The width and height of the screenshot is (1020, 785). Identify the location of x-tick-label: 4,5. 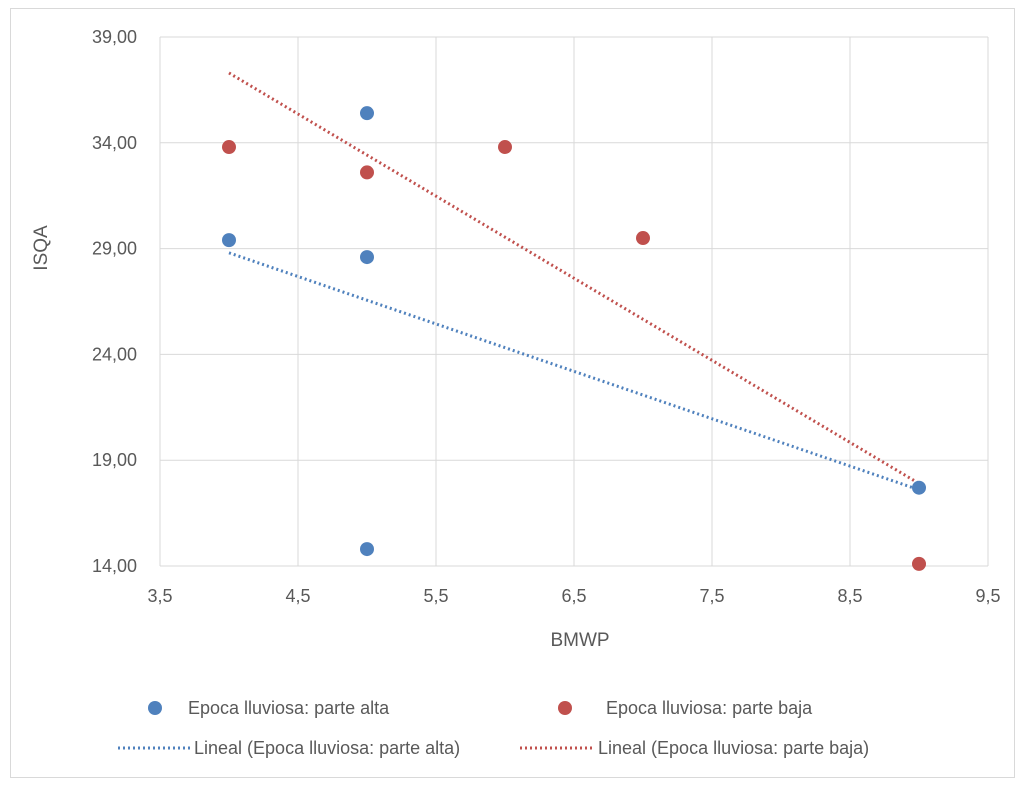
(297, 596).